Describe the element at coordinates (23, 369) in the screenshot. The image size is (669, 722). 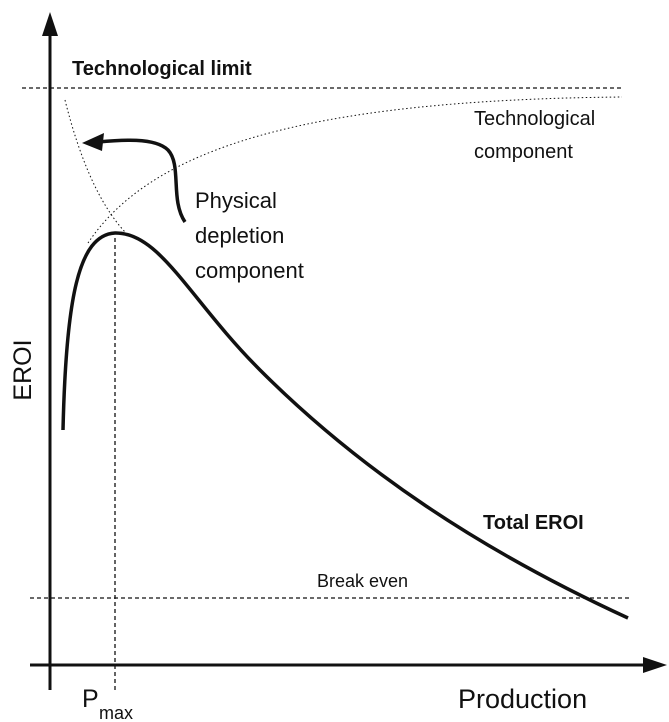
I see `y-axis-label: EROI` at that location.